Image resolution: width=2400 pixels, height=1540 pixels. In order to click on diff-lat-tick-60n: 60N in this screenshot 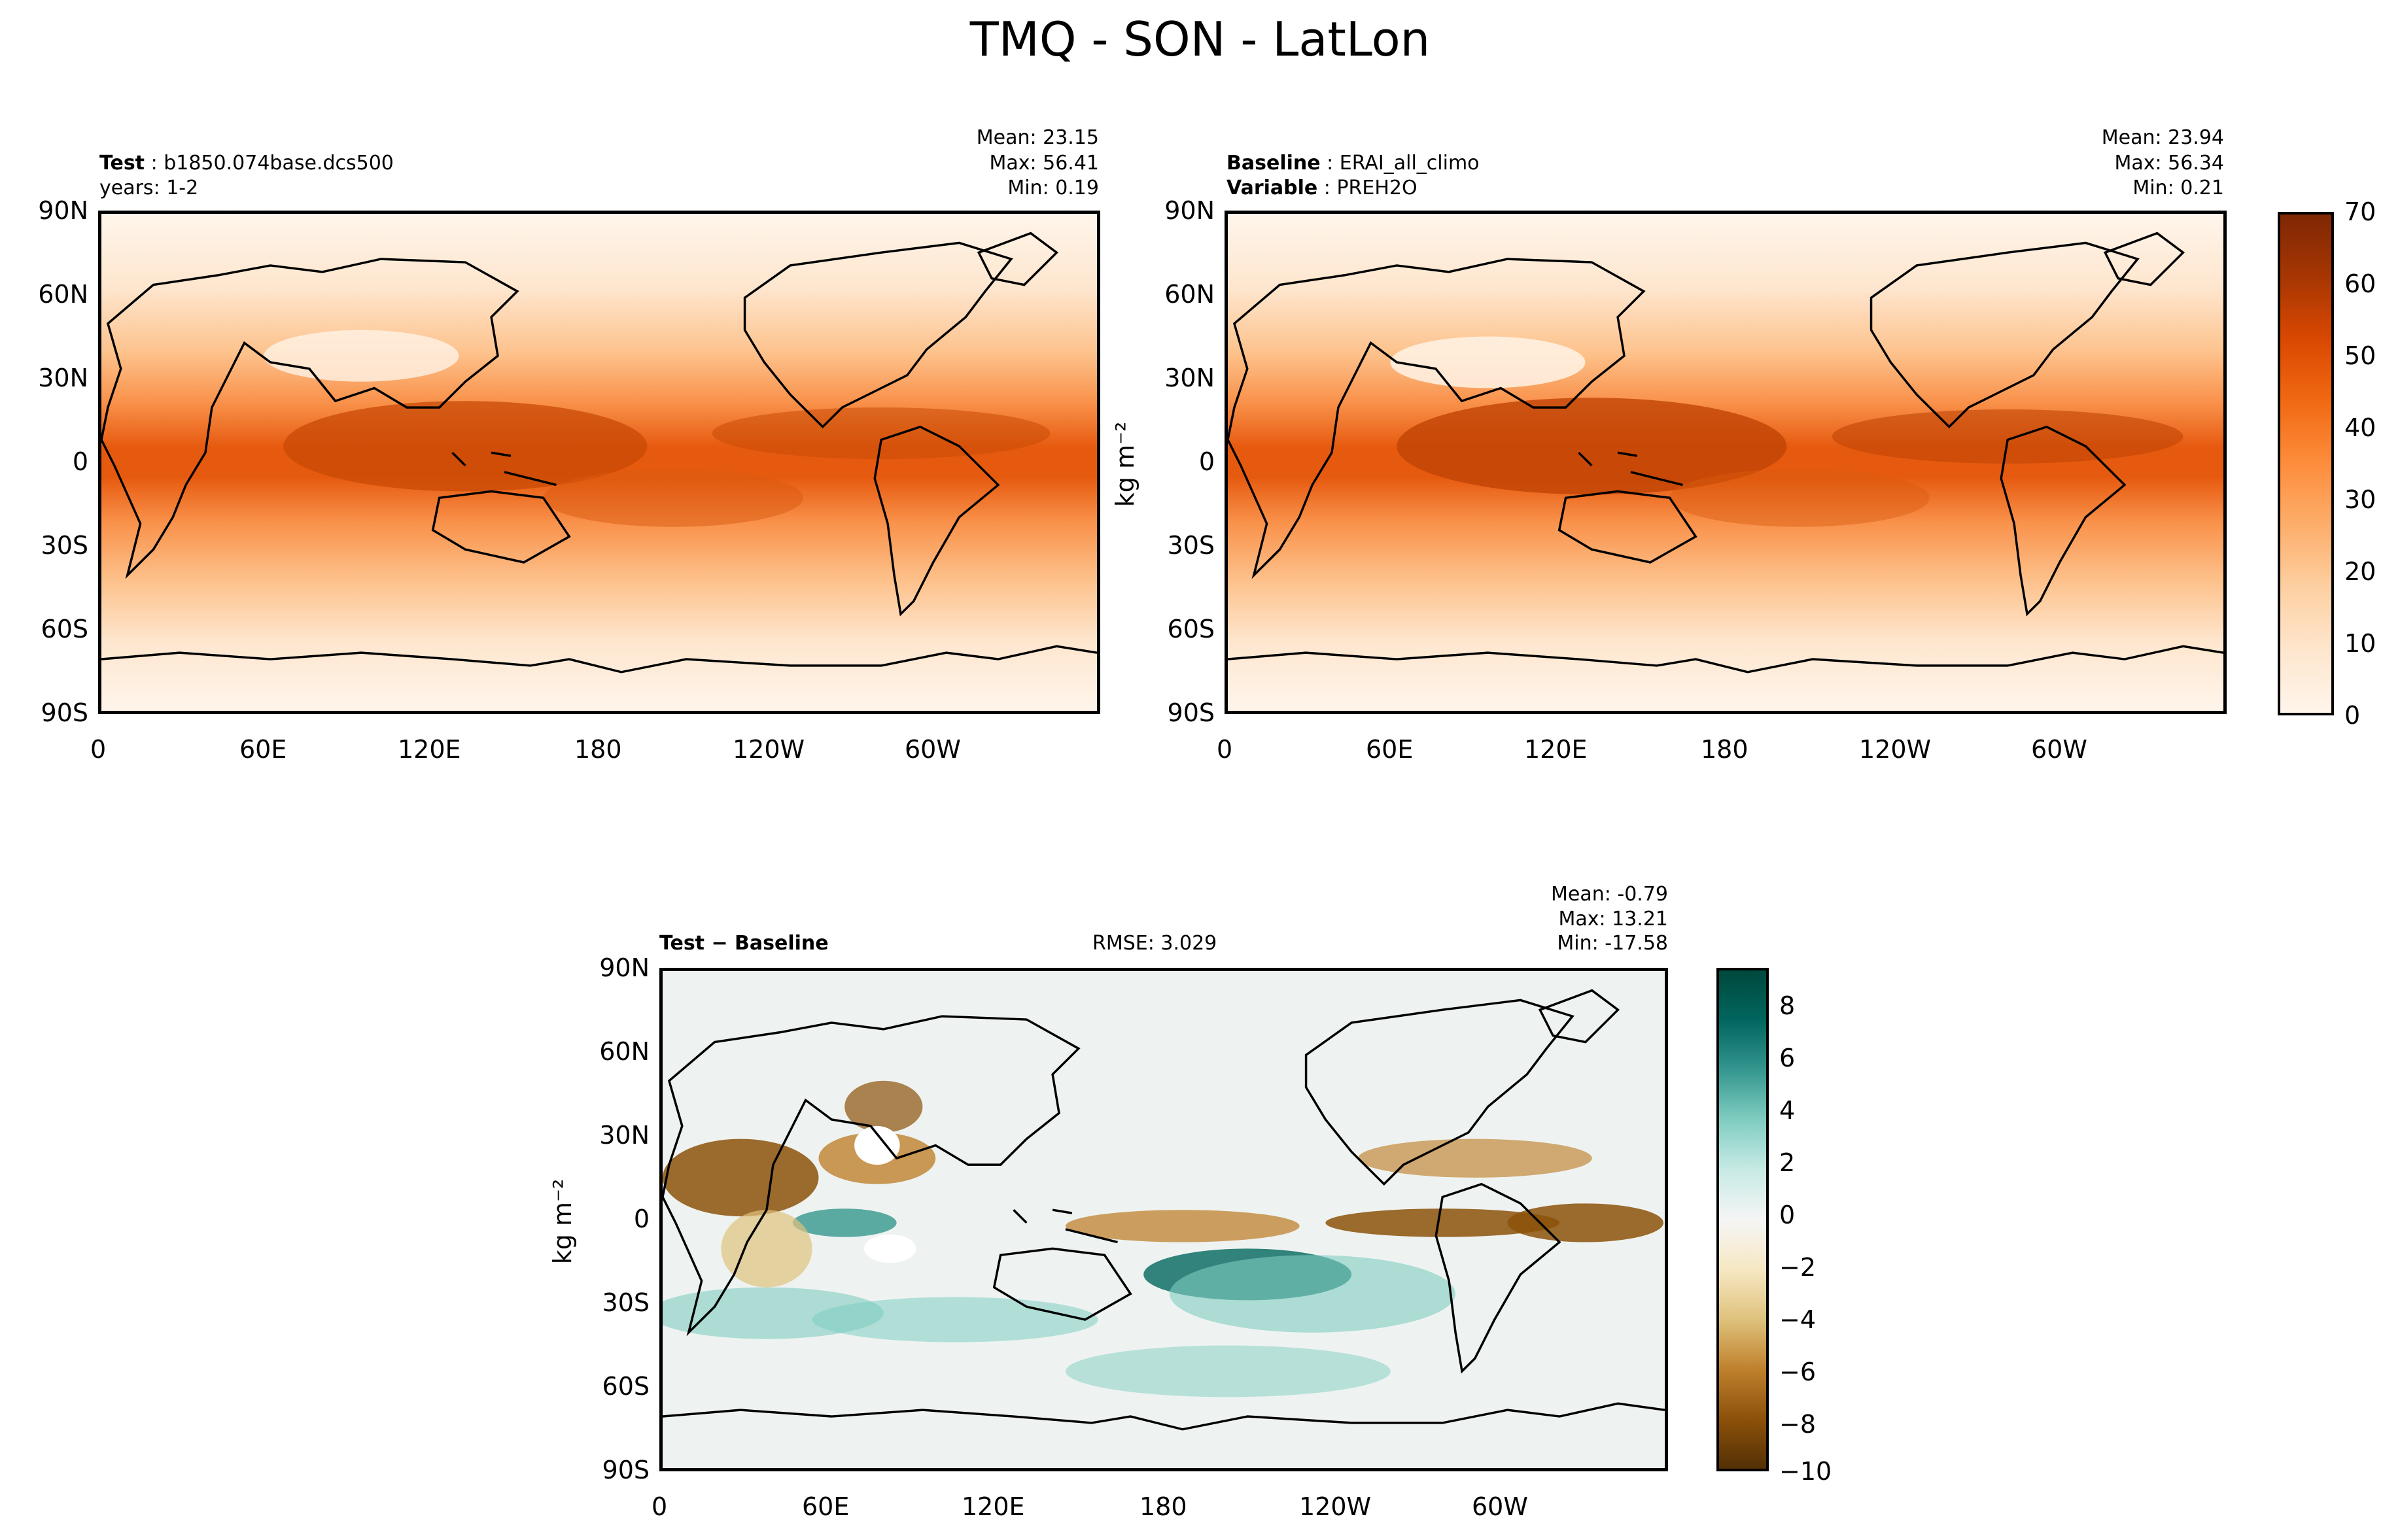, I will do `click(624, 1051)`.